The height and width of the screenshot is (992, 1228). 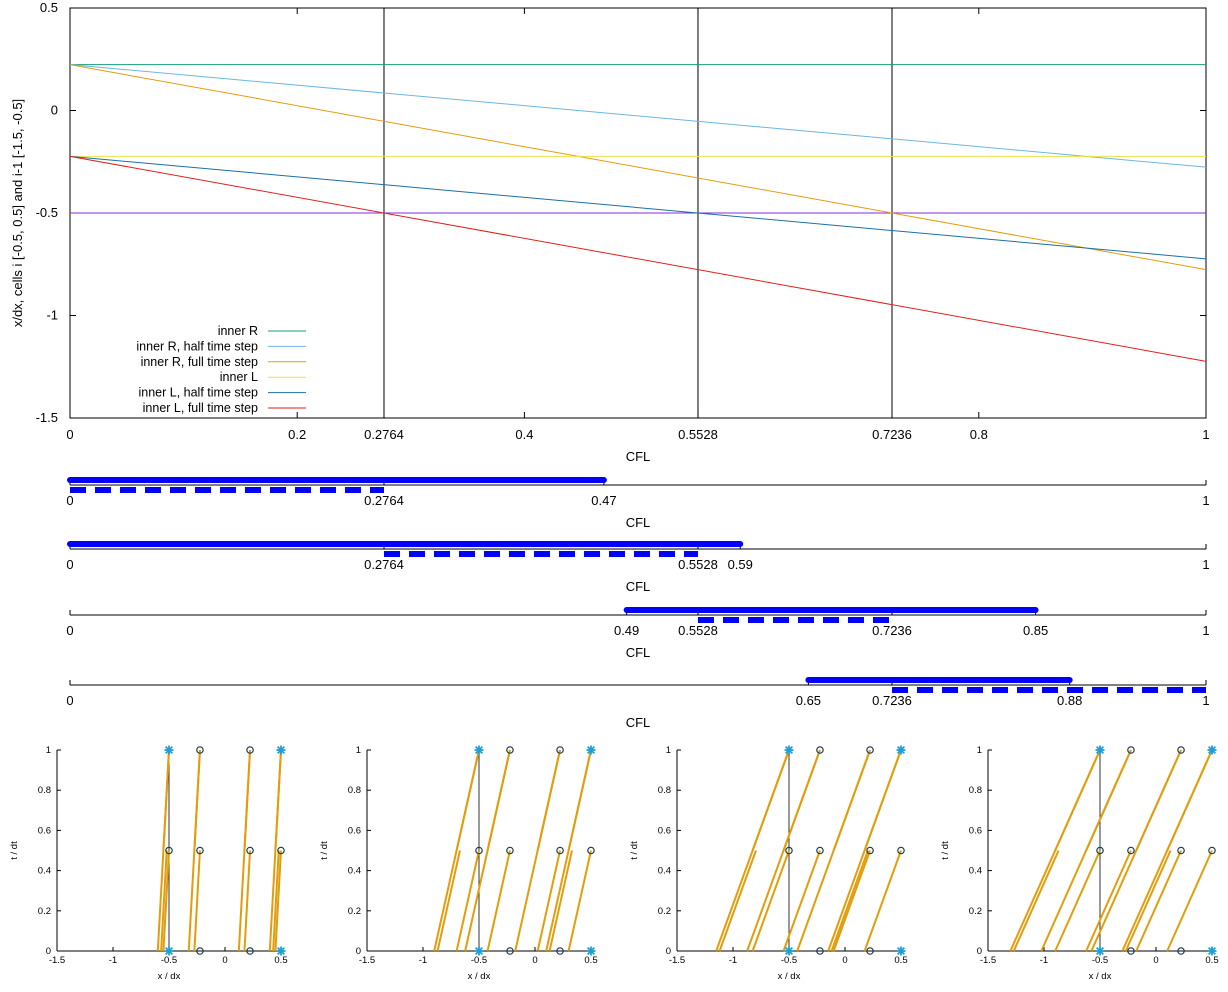 What do you see at coordinates (603, 500) in the screenshot?
I see `strip-tick-label: 0.47` at bounding box center [603, 500].